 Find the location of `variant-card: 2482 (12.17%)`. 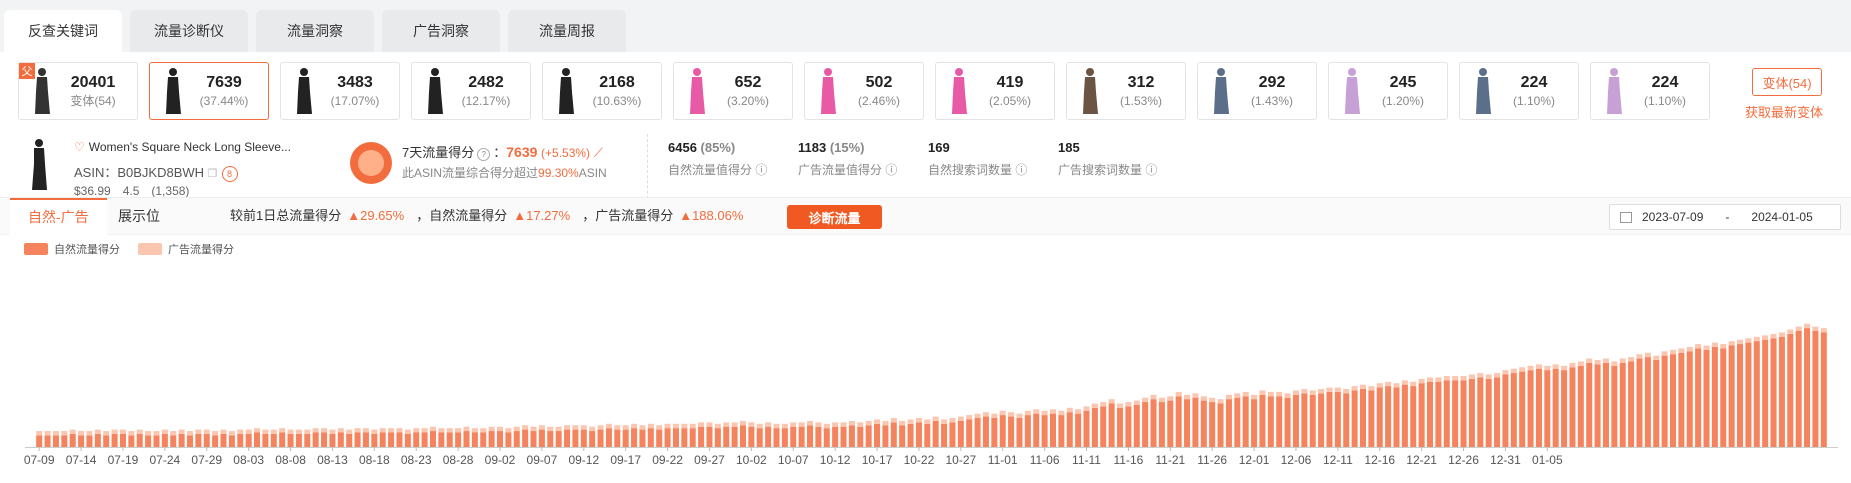

variant-card: 2482 (12.17%) is located at coordinates (471, 91).